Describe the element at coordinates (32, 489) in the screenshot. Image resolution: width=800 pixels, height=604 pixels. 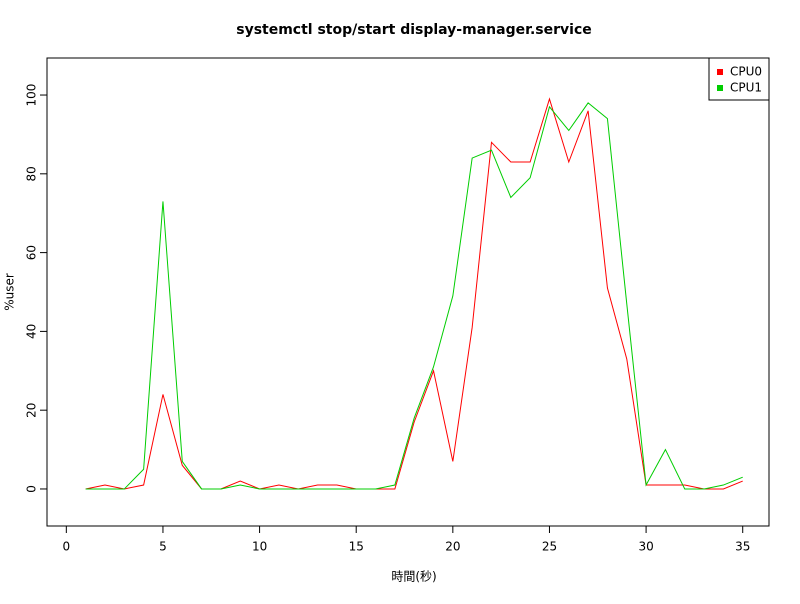
I see `y-tick-label: 0` at that location.